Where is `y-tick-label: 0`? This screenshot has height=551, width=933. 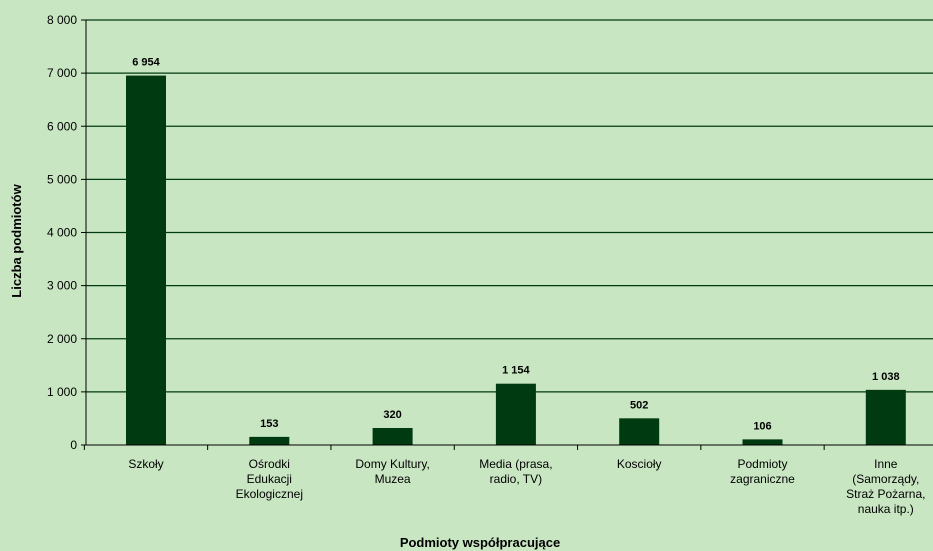
y-tick-label: 0 is located at coordinates (73, 445).